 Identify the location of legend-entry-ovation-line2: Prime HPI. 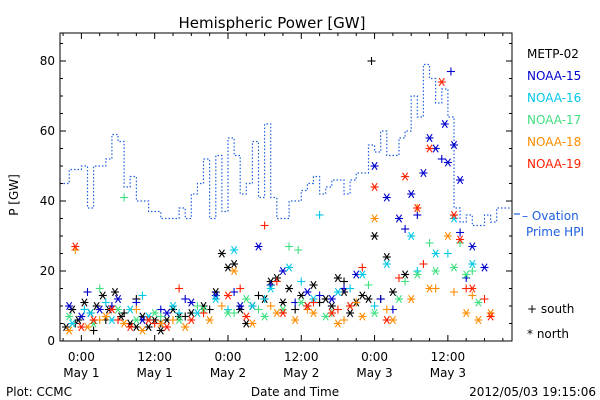
(555, 232).